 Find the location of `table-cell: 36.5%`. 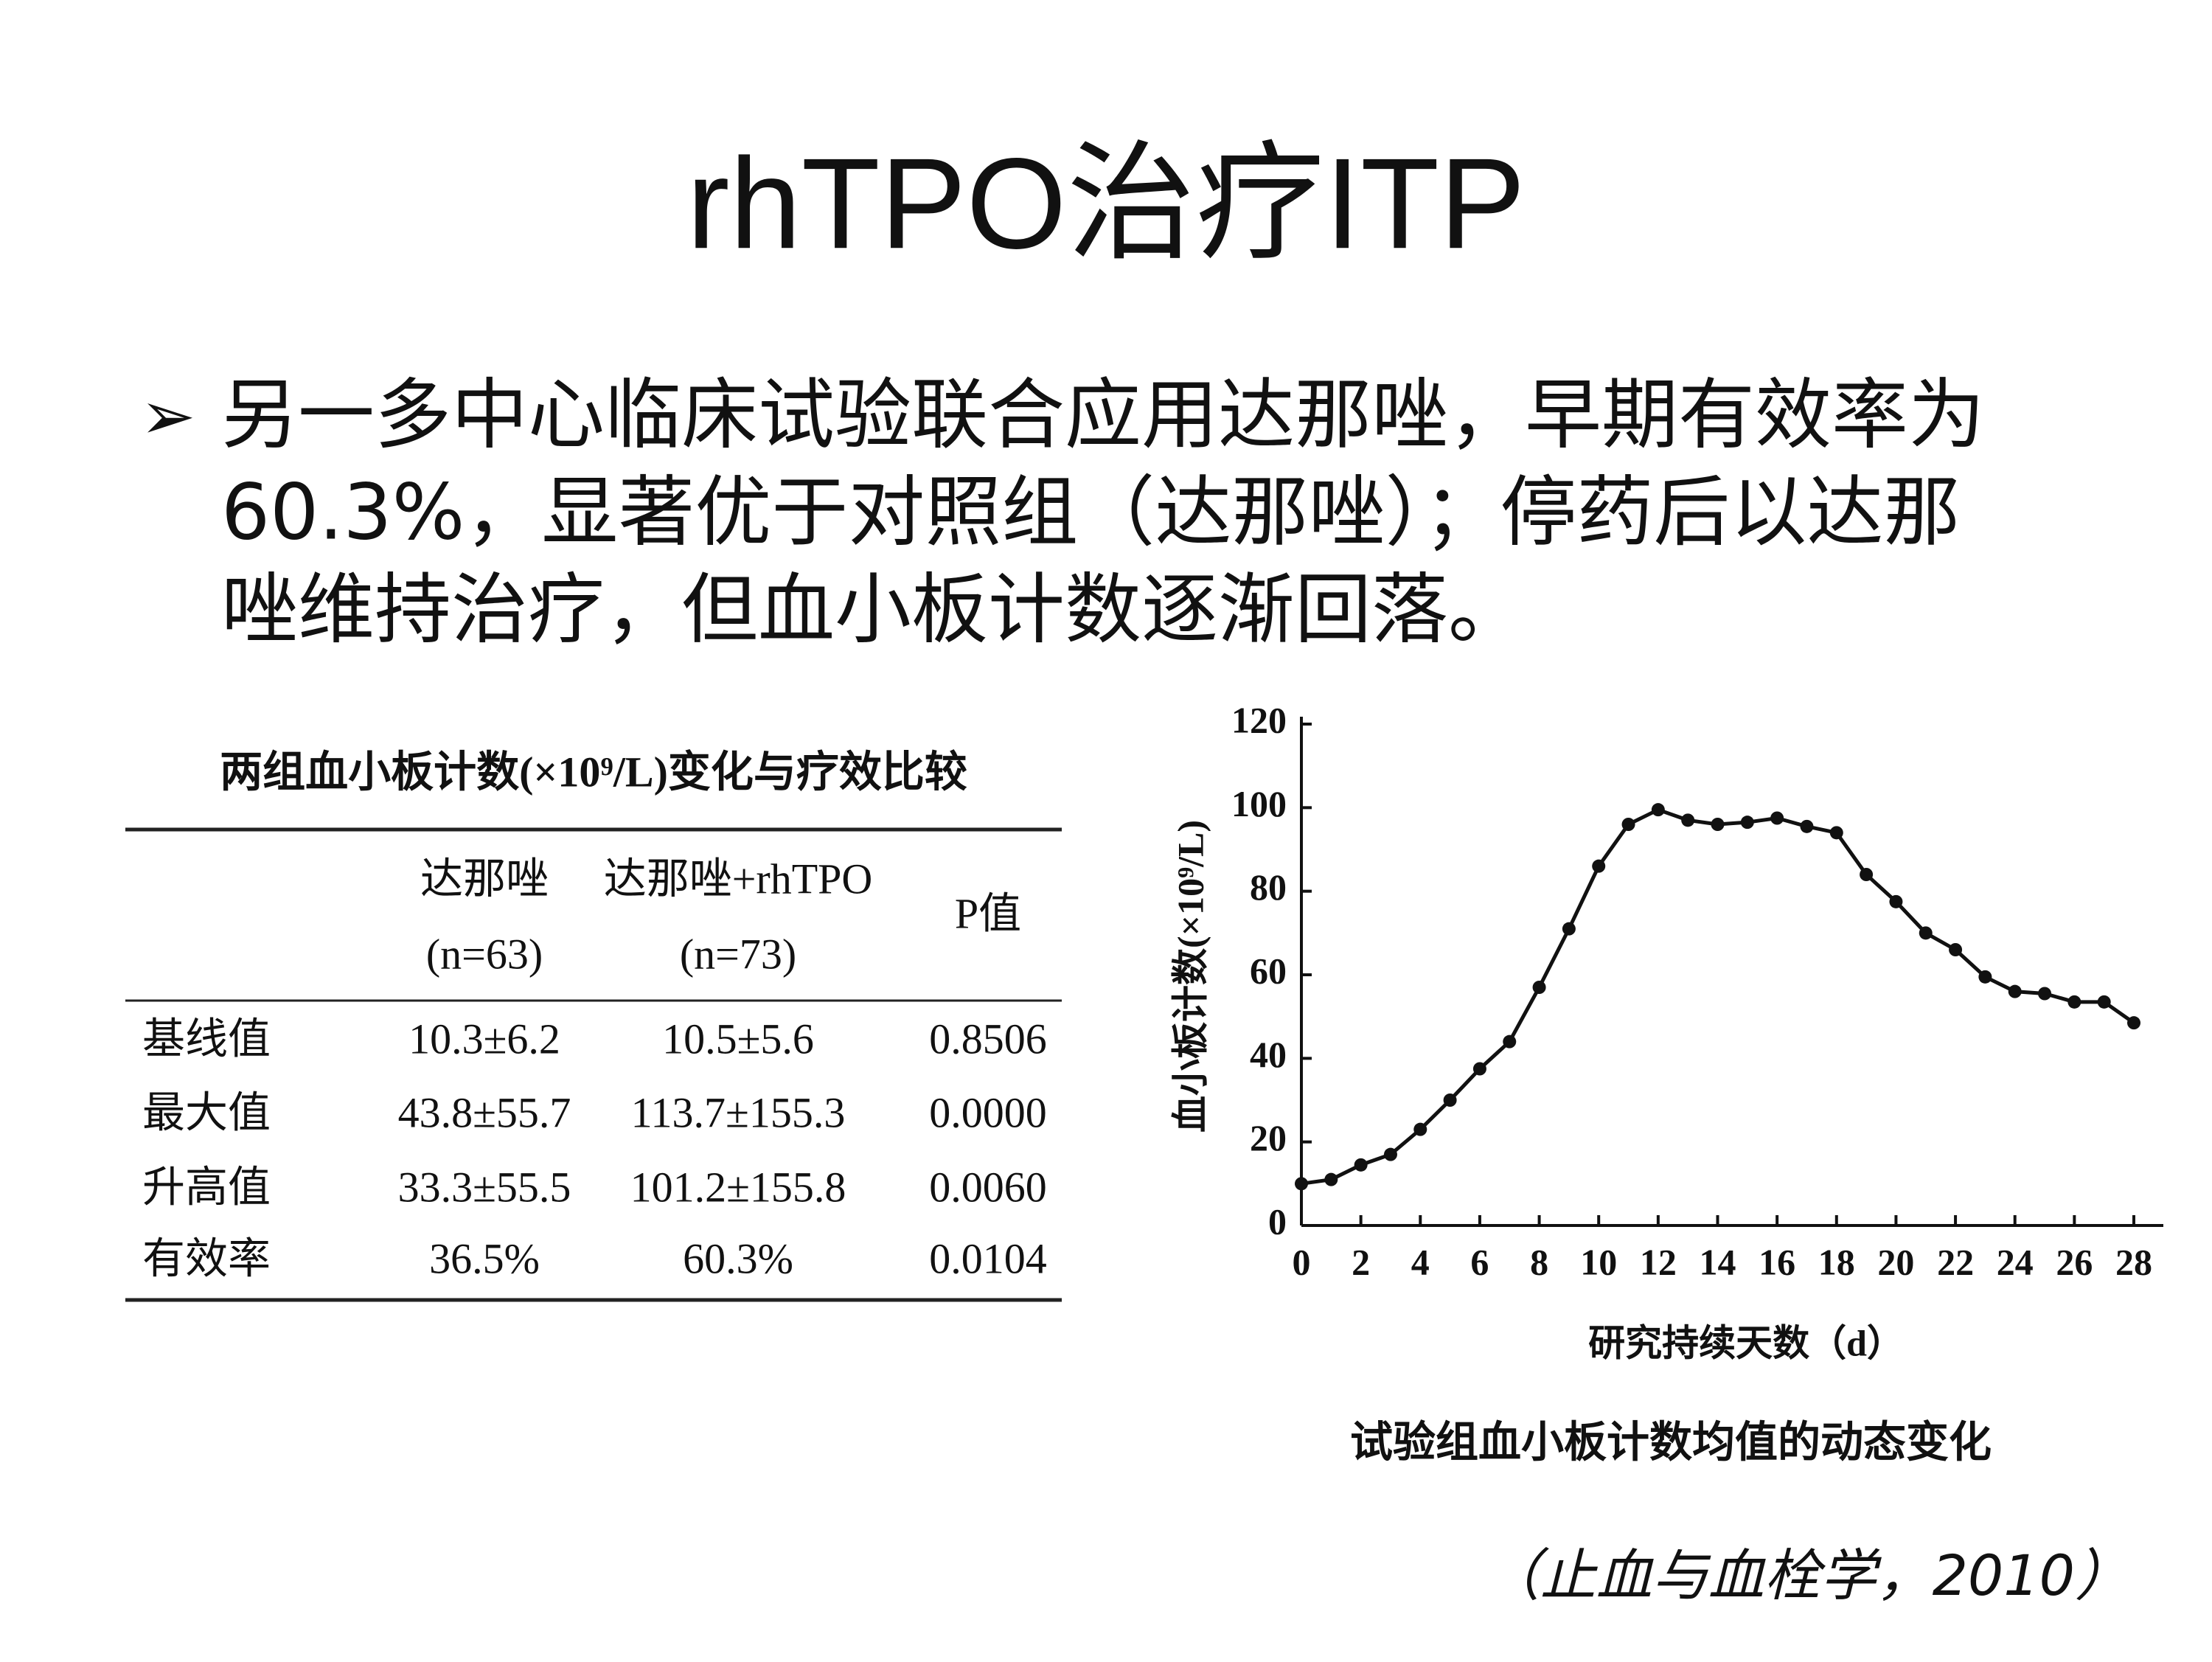

table-cell: 36.5% is located at coordinates (484, 1258).